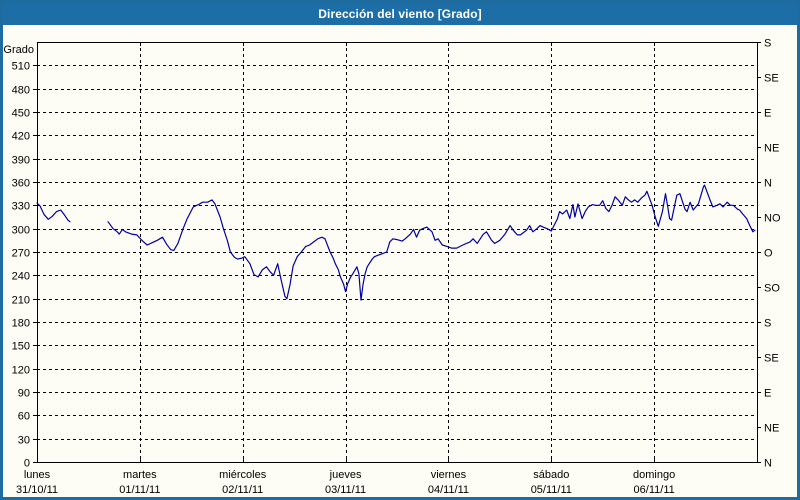  I want to click on chart-title: Dirección del viento [Grado], so click(400, 14).